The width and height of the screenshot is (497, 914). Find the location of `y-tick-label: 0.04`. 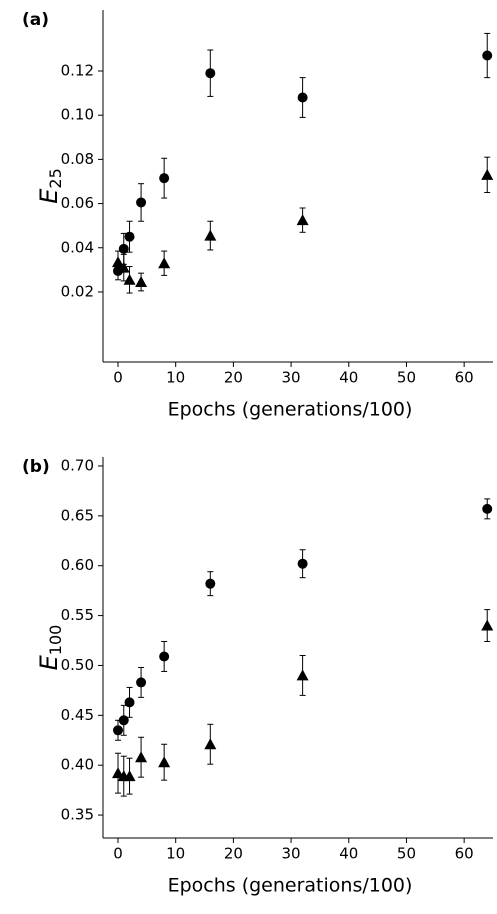

y-tick-label: 0.04 is located at coordinates (77, 247).